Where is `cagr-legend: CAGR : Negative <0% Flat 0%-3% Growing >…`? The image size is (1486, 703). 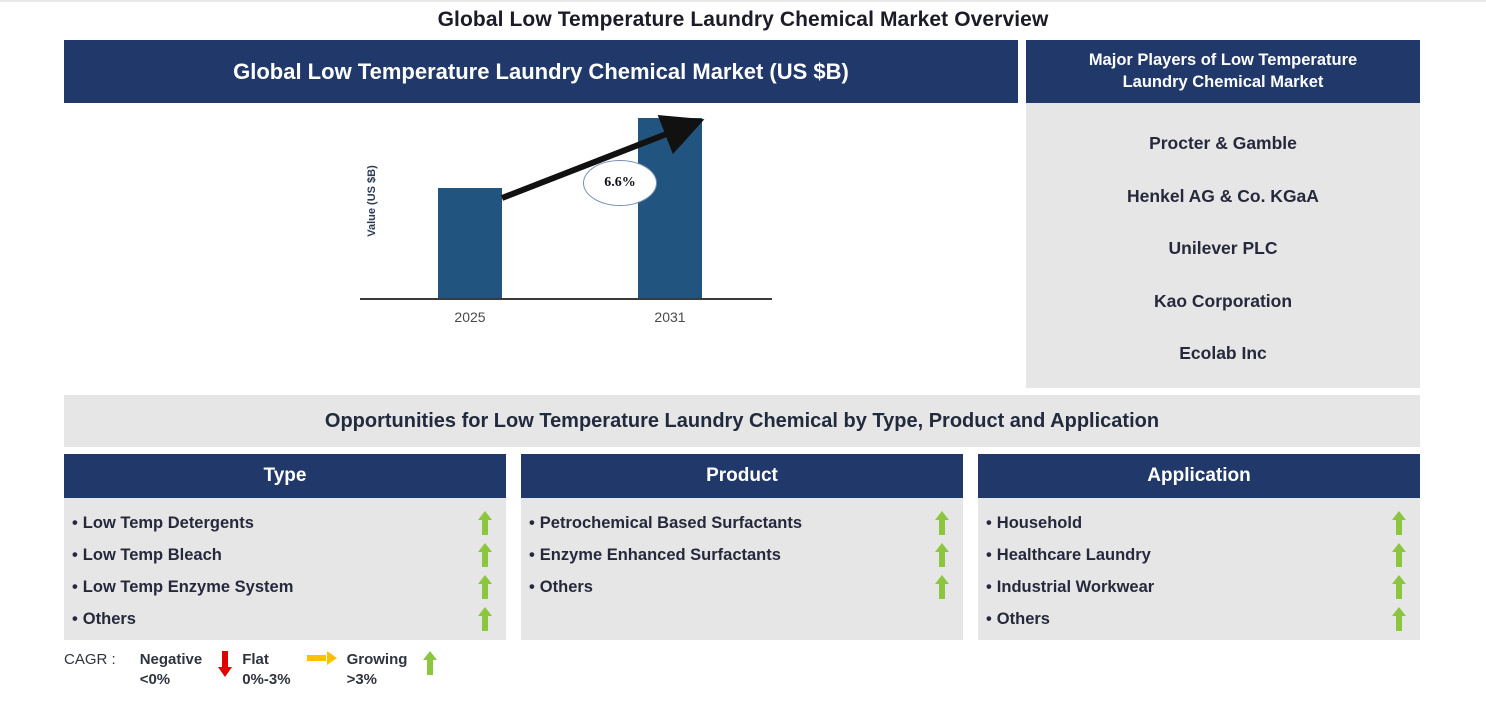 cagr-legend: CAGR : Negative <0% Flat 0%-3% Growing >… is located at coordinates (344, 674).